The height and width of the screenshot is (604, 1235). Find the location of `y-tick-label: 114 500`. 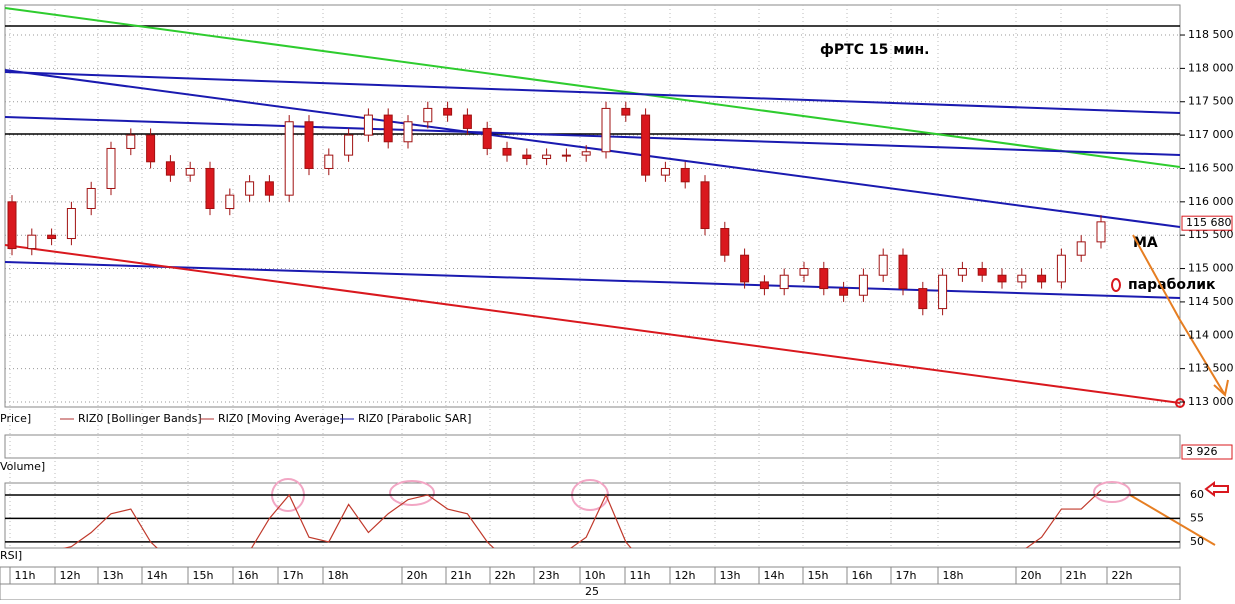

y-tick-label: 114 500 is located at coordinates (1211, 301).